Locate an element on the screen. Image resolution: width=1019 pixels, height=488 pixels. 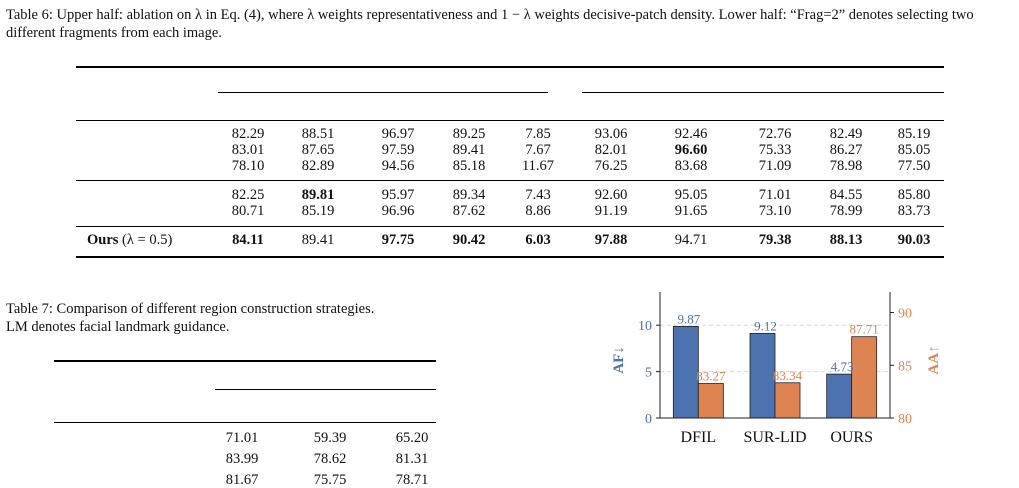
table7-cell: 78.62 is located at coordinates (330, 459).